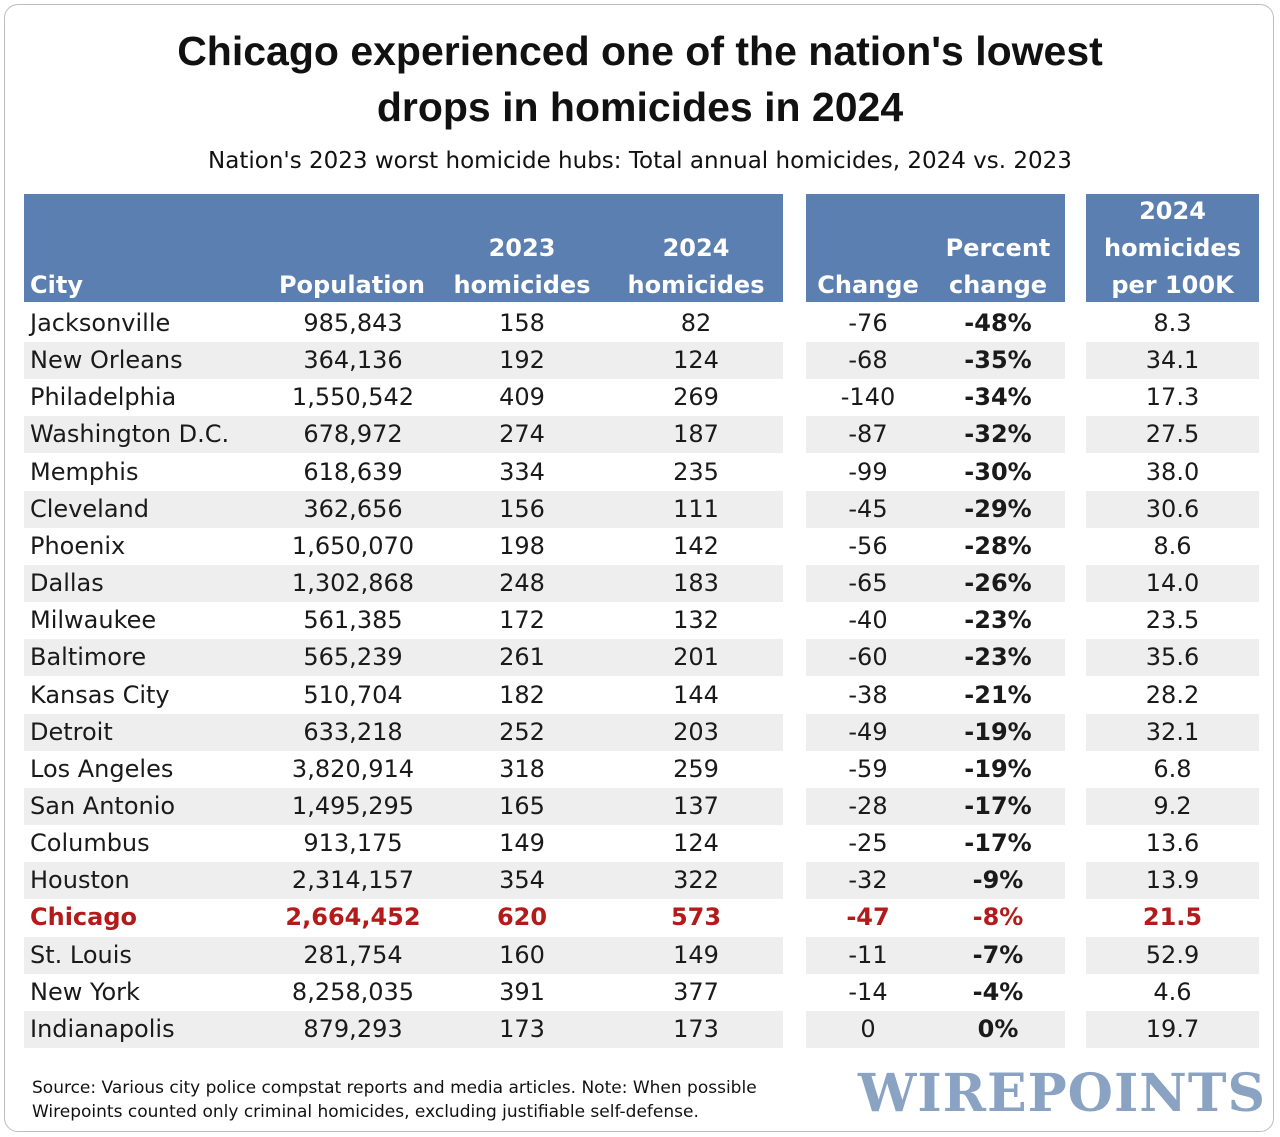 This screenshot has height=1137, width=1280. Describe the element at coordinates (353, 917) in the screenshot. I see `cell-population: 2,664,452` at that location.